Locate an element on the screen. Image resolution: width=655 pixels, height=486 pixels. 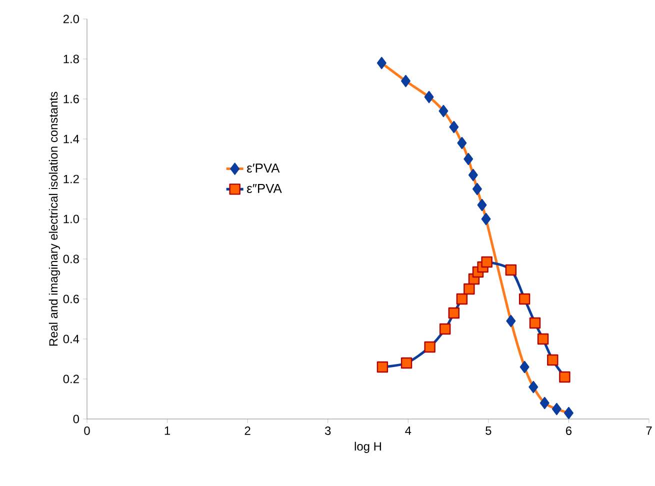
x-tick-label: 2 is located at coordinates (247, 430).